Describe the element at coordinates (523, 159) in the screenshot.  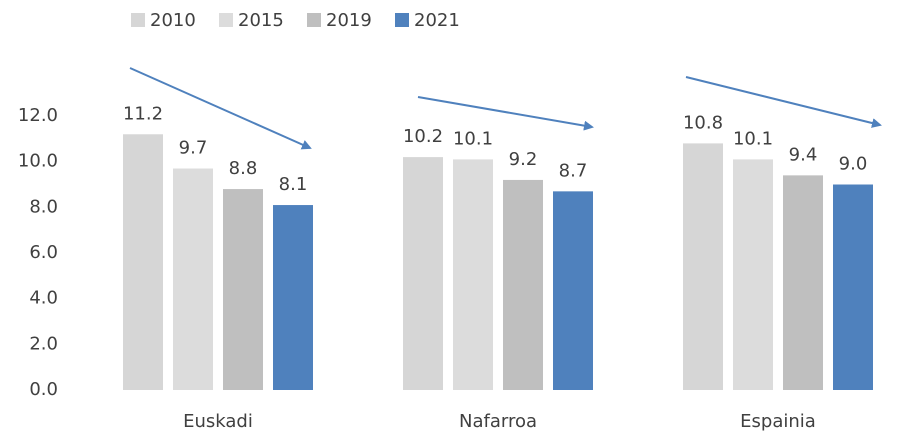
I see `value-label: 9.2` at that location.